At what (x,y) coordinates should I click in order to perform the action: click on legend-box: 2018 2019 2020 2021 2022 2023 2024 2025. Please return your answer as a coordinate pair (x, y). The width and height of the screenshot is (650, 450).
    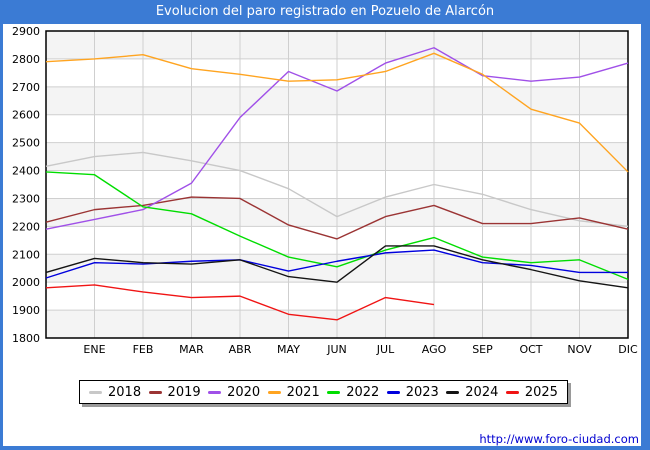
    Looking at the image, I should click on (323, 392).